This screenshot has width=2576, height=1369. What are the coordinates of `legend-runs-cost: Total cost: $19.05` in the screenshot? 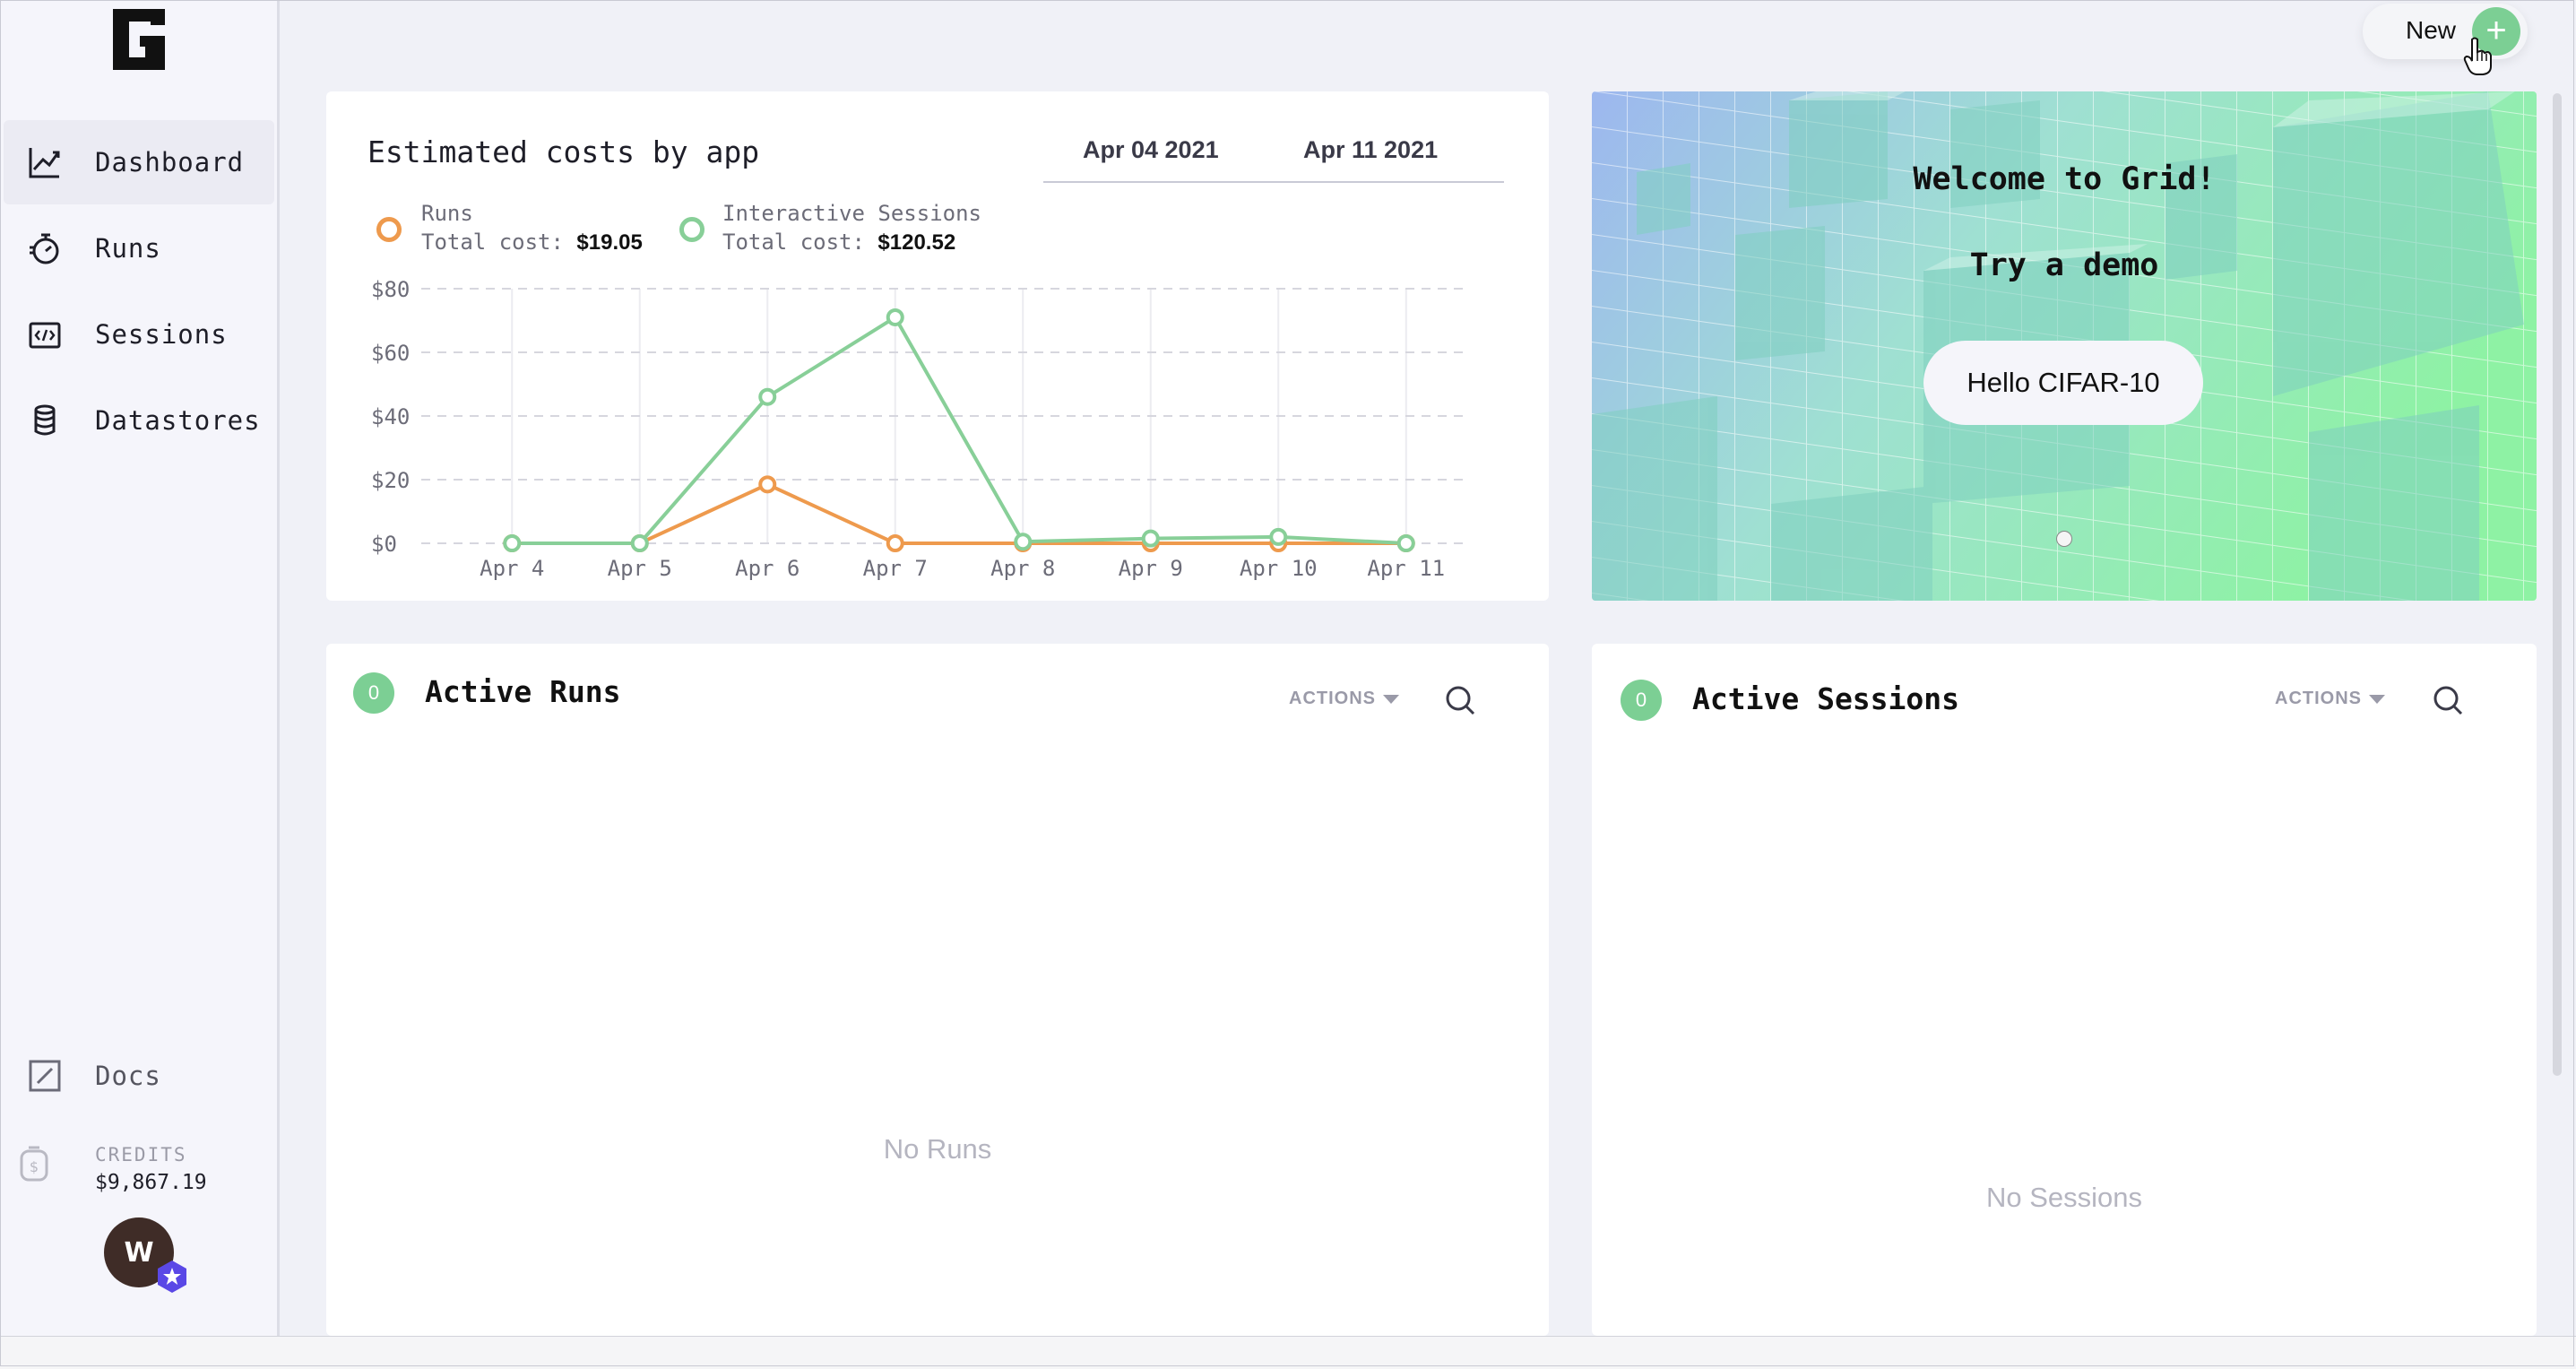 It's located at (532, 243).